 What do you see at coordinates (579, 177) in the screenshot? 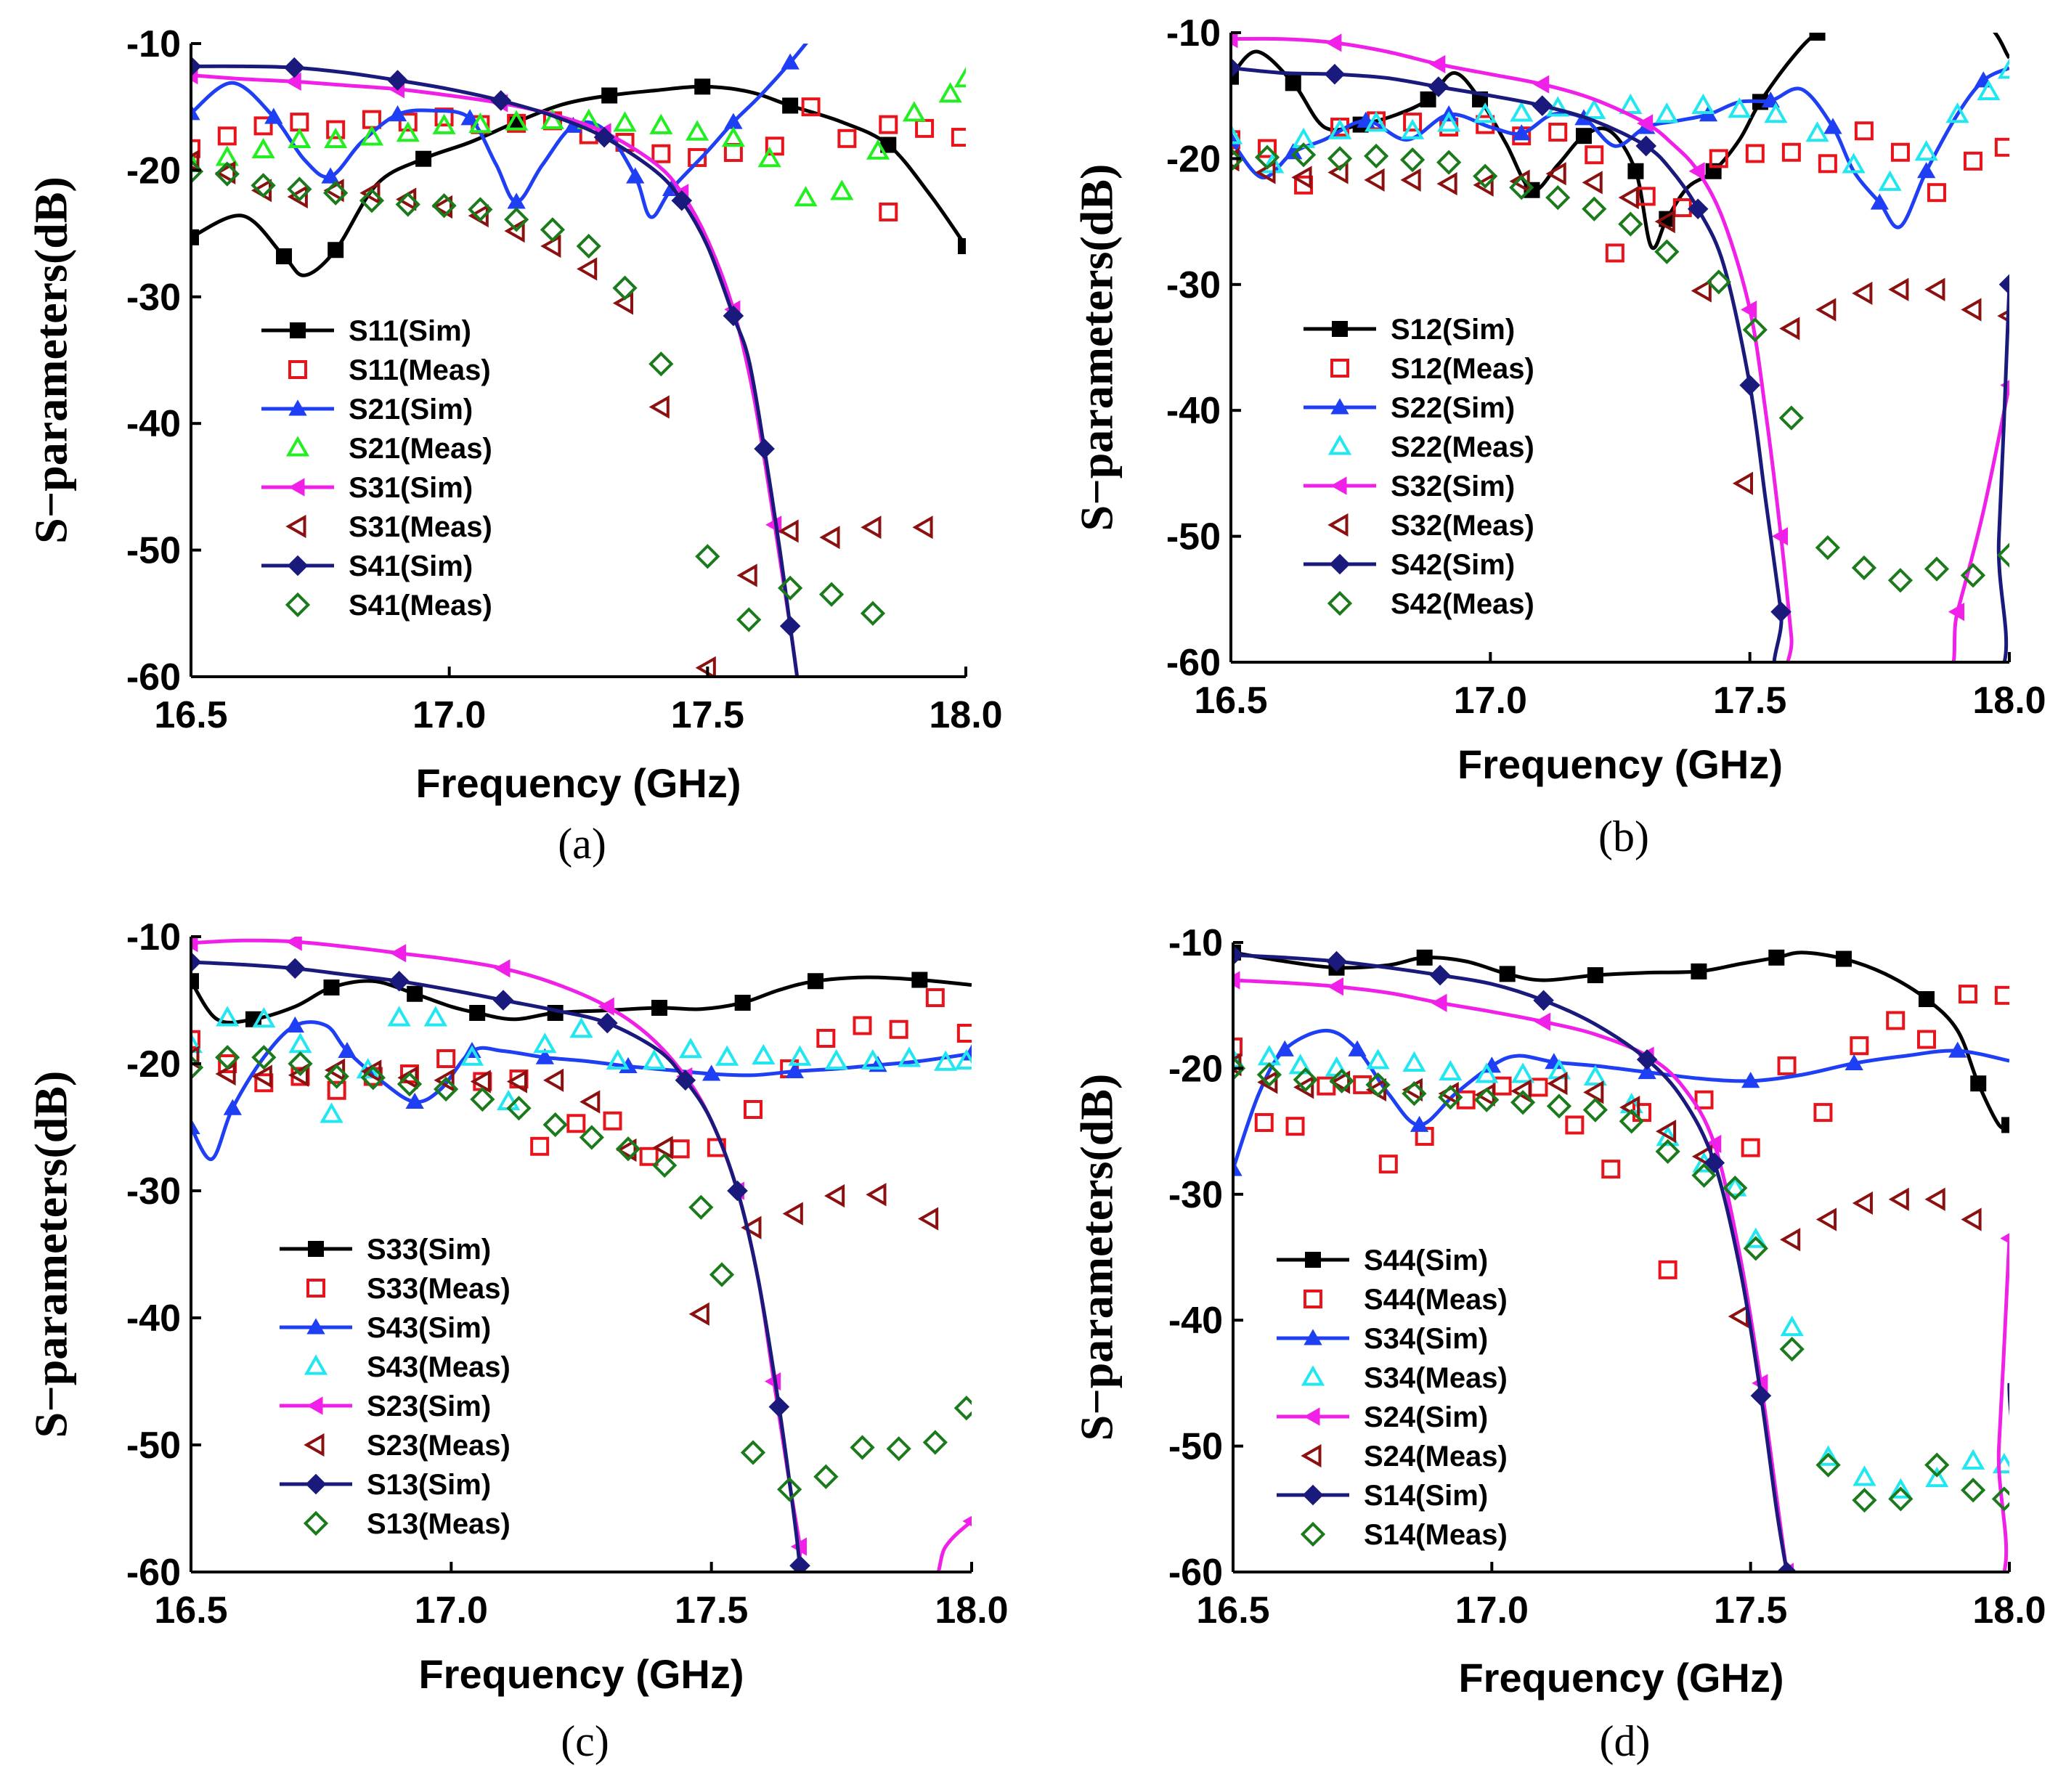
I see `series-s11-sim` at bounding box center [579, 177].